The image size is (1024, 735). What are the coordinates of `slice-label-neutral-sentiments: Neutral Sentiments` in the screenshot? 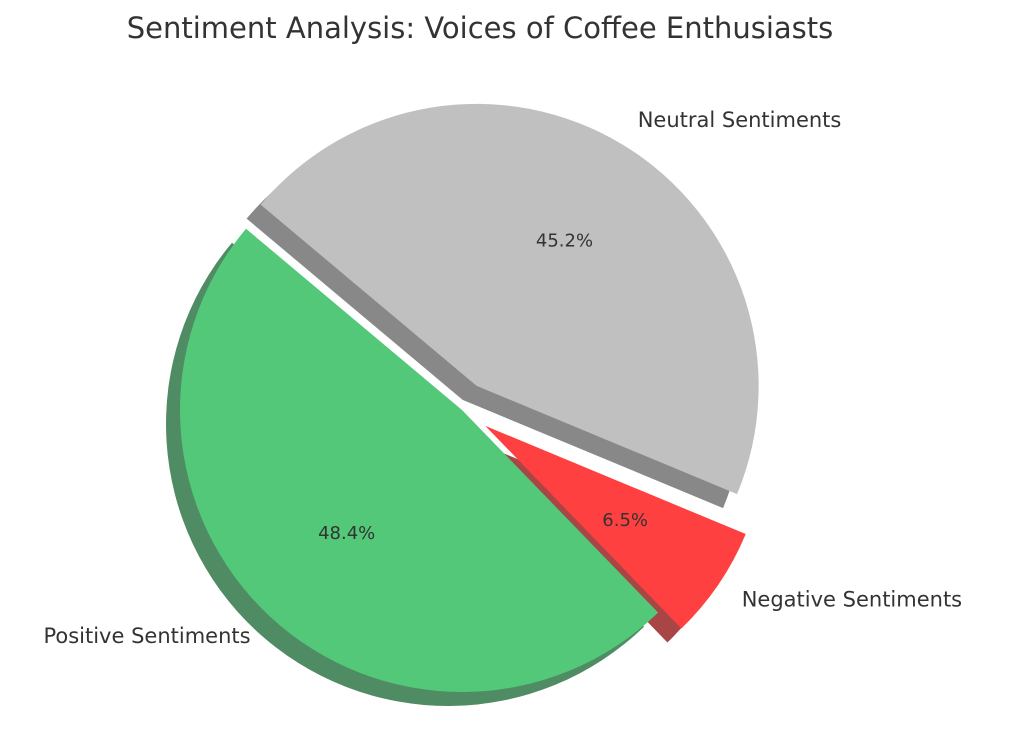 It's located at (740, 120).